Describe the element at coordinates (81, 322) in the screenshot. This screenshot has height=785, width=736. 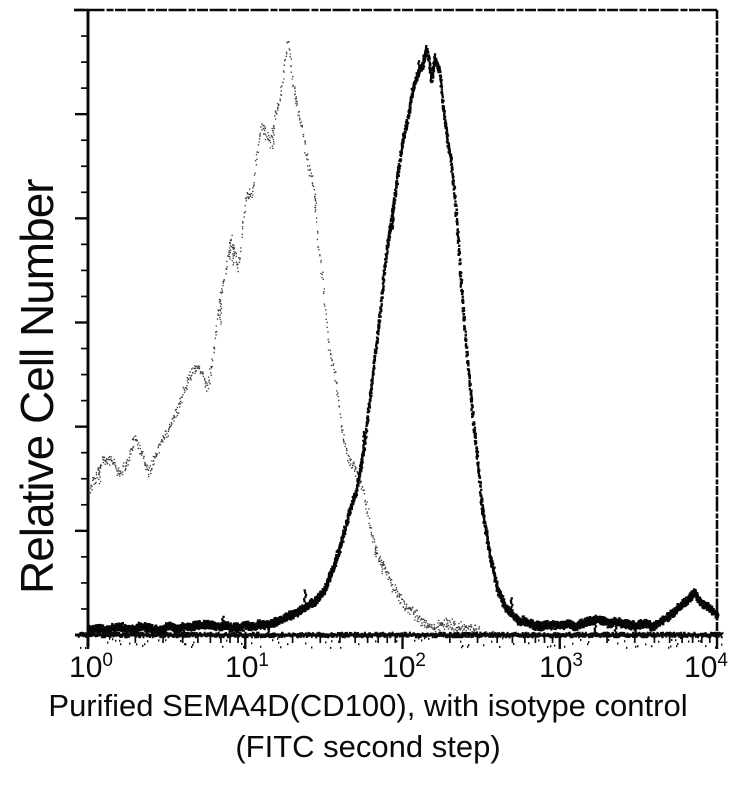
I see `y-axis-ticks` at that location.